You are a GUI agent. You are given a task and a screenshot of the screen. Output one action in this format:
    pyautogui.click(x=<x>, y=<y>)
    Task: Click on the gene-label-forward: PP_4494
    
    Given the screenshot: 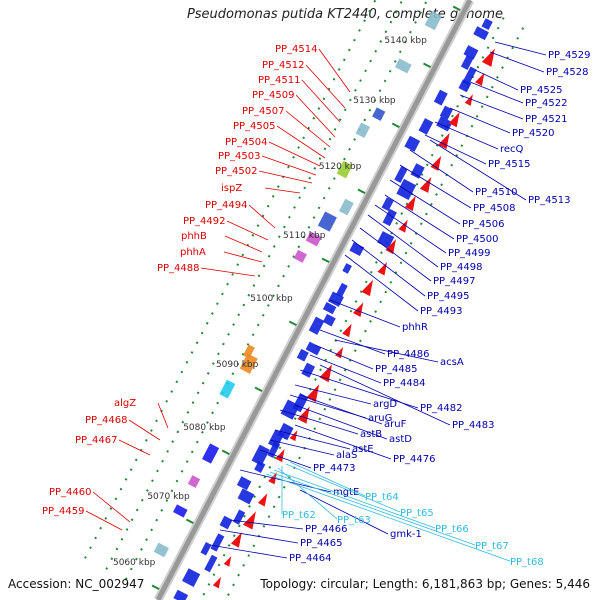 What is the action you would take?
    pyautogui.click(x=226, y=205)
    